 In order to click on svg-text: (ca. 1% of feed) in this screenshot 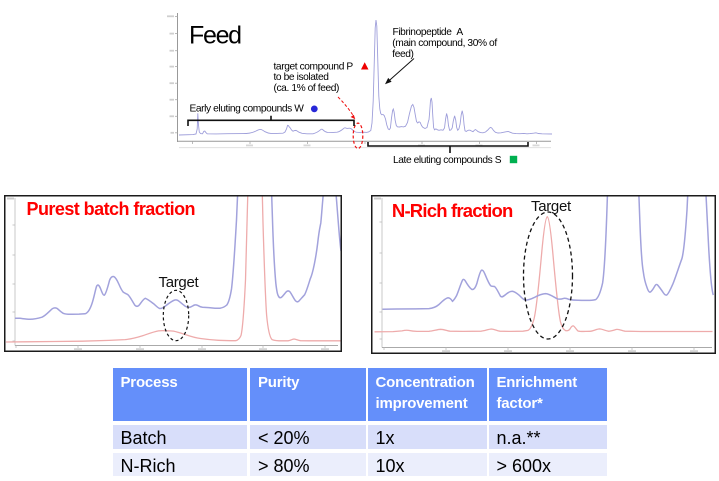, I will do `click(307, 88)`.